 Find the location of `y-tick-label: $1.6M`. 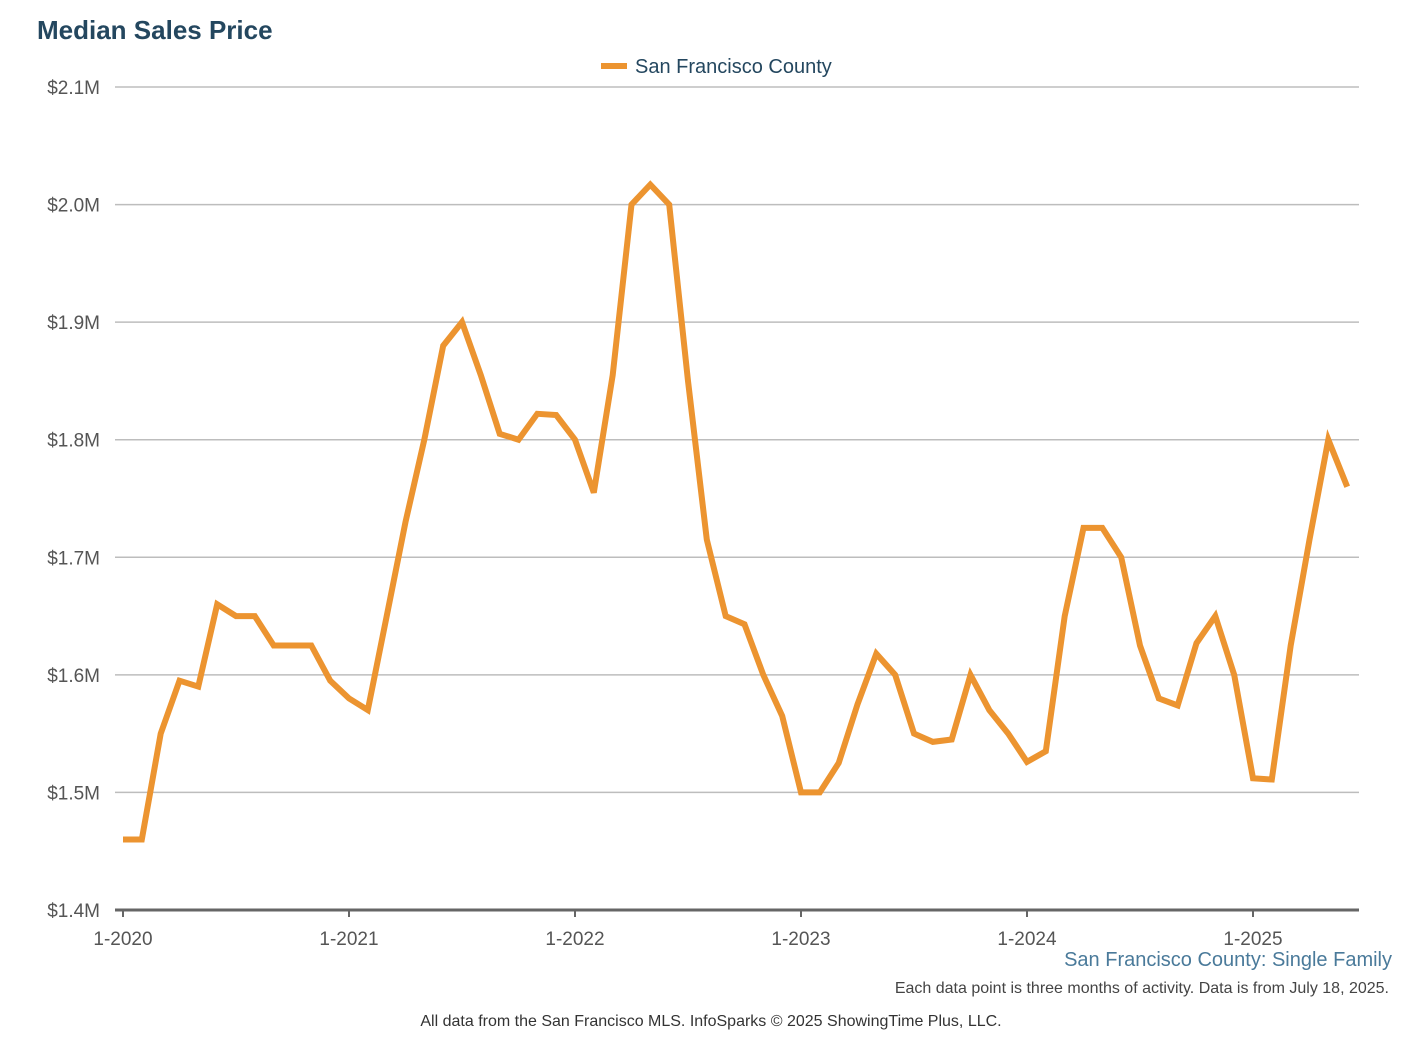

y-tick-label: $1.6M is located at coordinates (73, 676).